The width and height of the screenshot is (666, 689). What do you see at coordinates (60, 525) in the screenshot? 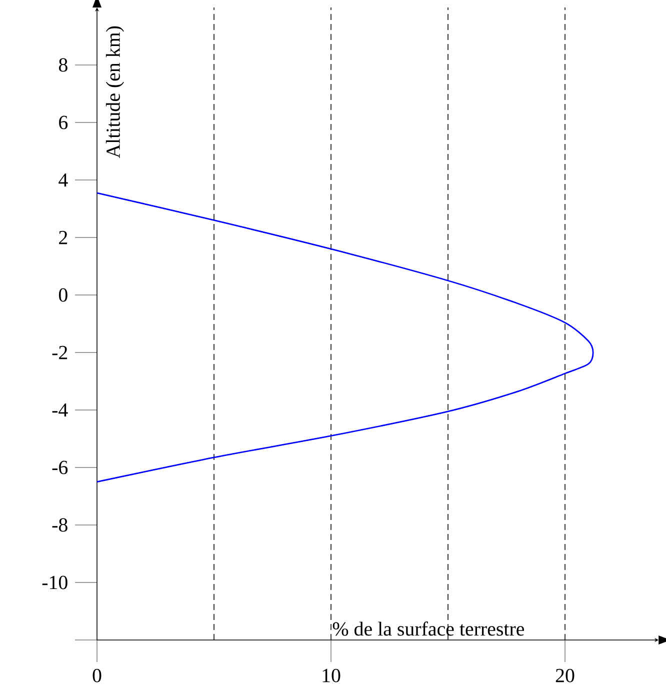
I see `y-tick-label: -8` at bounding box center [60, 525].